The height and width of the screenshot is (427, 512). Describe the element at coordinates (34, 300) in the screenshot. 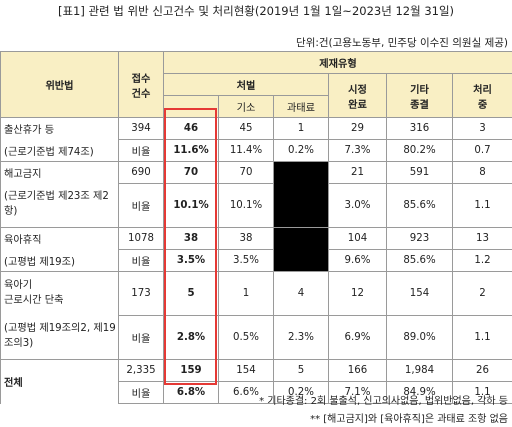

I see `row-label-line2: 근로시간 단축` at that location.